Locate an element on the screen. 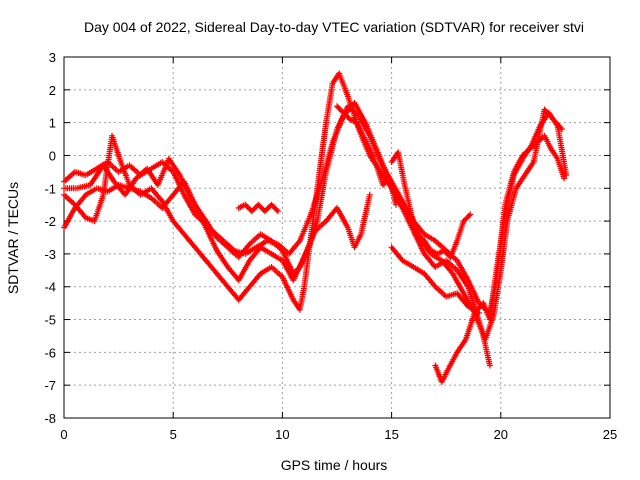 Image resolution: width=640 pixels, height=480 pixels. x-tick-label: 10 is located at coordinates (282, 434).